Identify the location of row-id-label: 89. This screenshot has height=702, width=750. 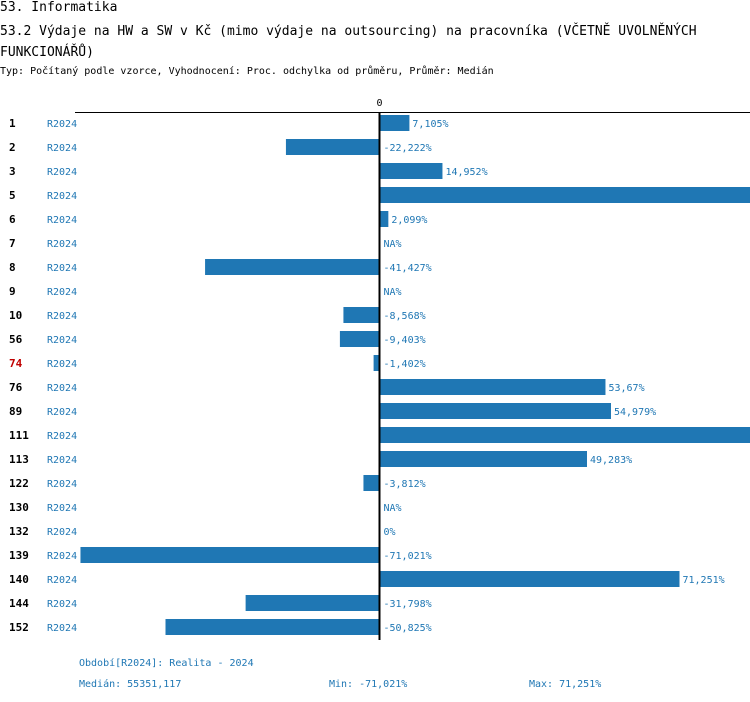
(15, 411).